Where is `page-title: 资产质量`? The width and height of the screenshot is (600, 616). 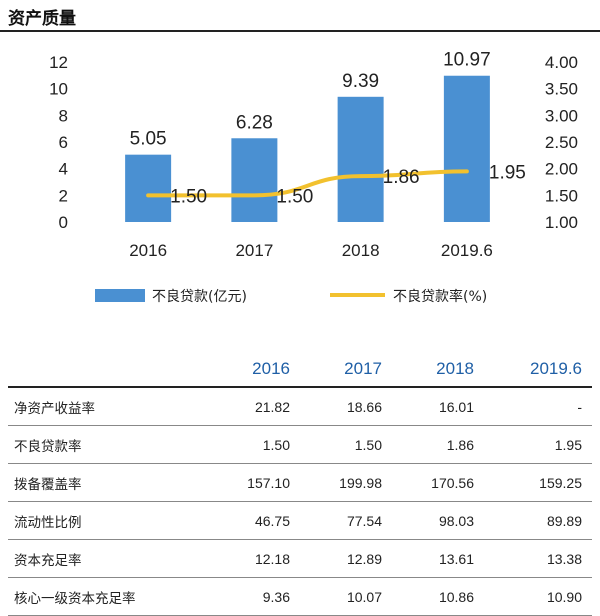 page-title: 资产质量 is located at coordinates (42, 19).